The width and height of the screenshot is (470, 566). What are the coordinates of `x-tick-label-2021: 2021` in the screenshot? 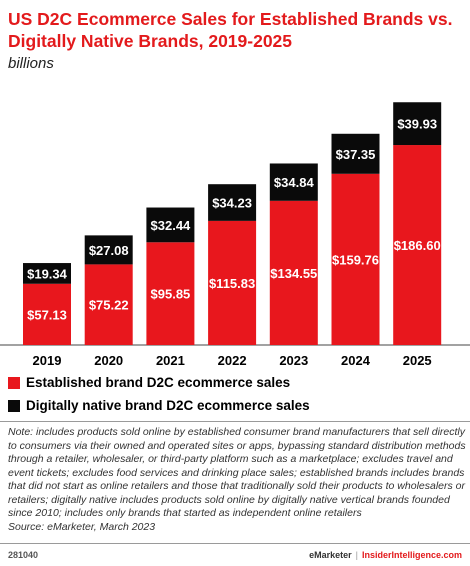 It's located at (170, 360).